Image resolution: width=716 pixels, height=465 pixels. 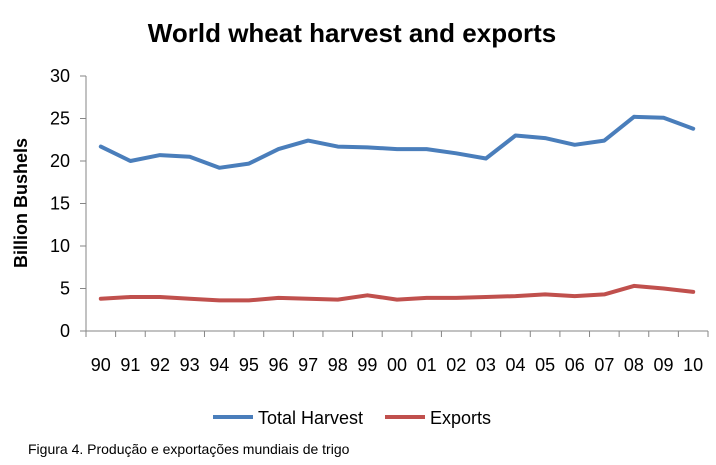 I want to click on x-tick-label: 90, so click(x=101, y=365).